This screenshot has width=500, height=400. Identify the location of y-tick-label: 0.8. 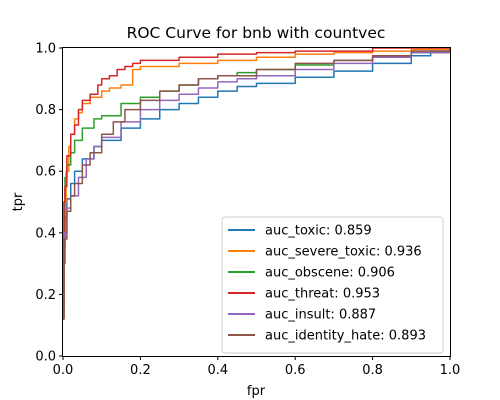
(45, 110).